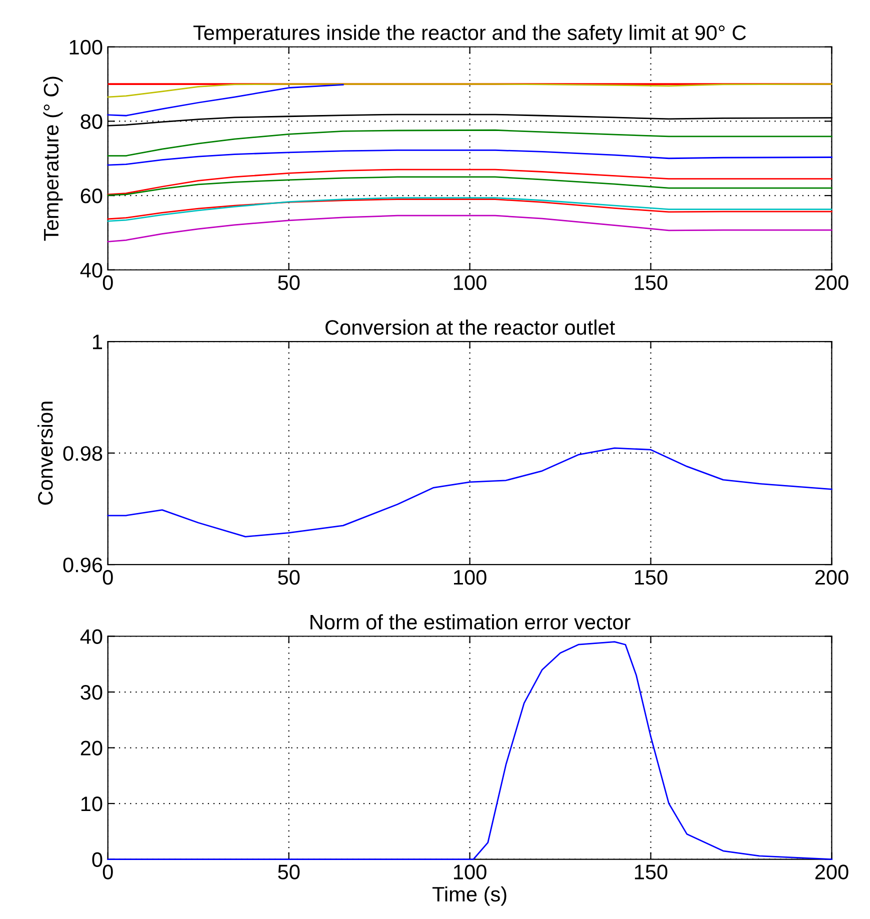  What do you see at coordinates (82, 565) in the screenshot?
I see `y-tick-label: 0.96` at bounding box center [82, 565].